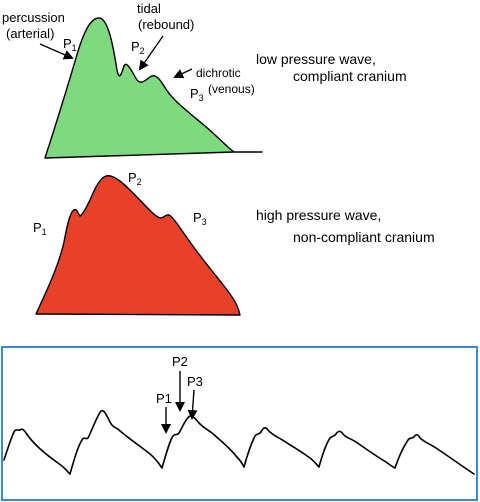  What do you see at coordinates (138, 245) in the screenshot?
I see `high-pressure-waveform-area` at bounding box center [138, 245].